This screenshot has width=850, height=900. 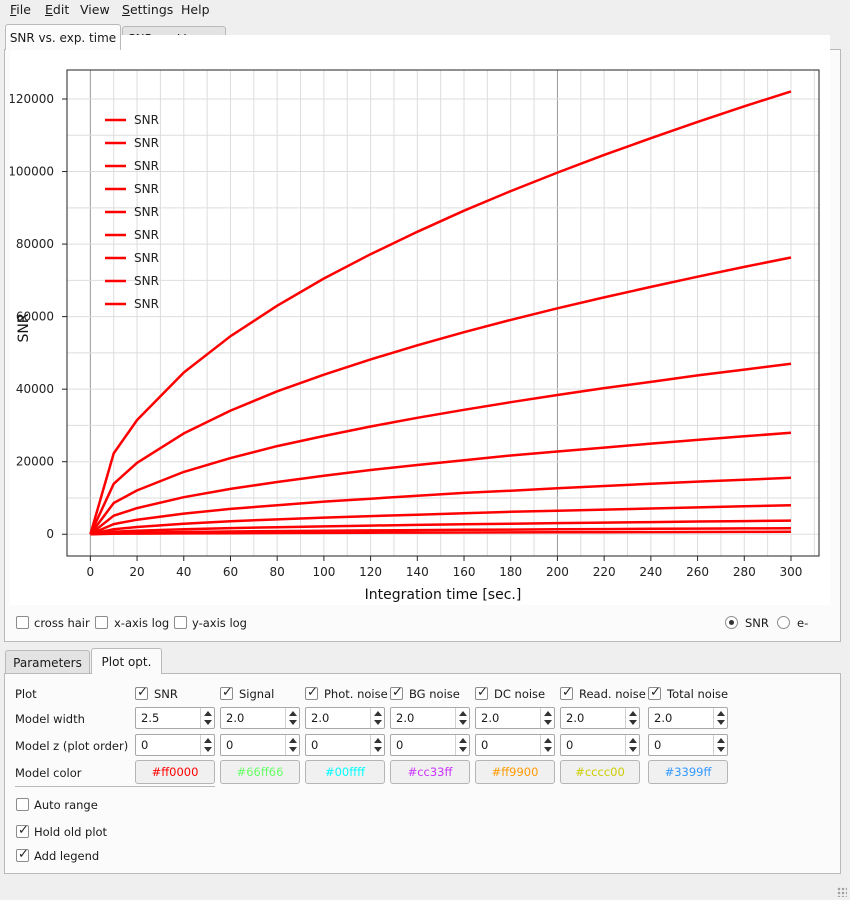 I want to click on tab-parameters: Parameters, so click(x=47, y=662).